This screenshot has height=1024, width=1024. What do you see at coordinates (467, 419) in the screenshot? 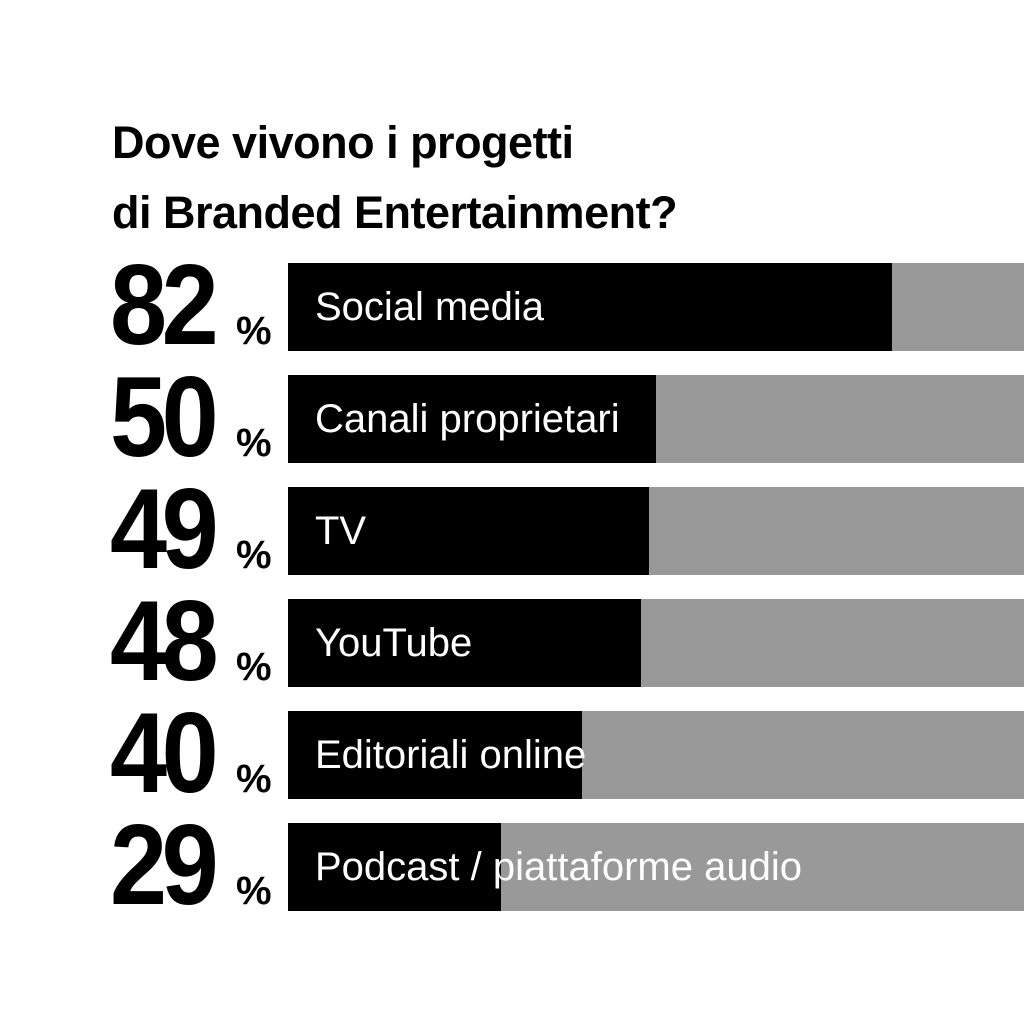
I see `category-label: Canali proprietari` at bounding box center [467, 419].